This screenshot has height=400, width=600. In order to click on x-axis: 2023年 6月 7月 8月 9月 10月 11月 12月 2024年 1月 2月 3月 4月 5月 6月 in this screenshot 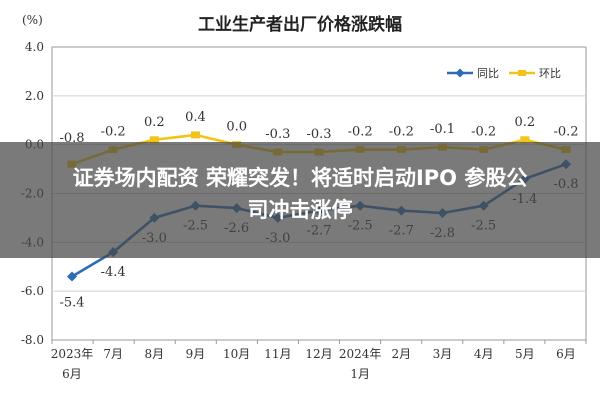, I will do `click(319, 360)`.